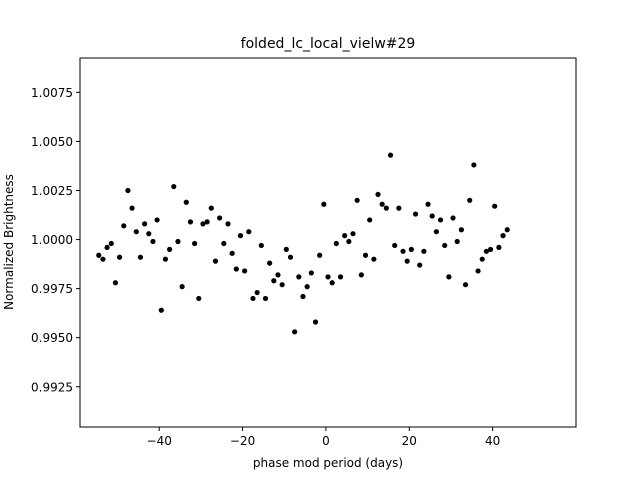 The width and height of the screenshot is (640, 480). What do you see at coordinates (328, 44) in the screenshot?
I see `chart-title: folded_lc_local_vielw#29` at bounding box center [328, 44].